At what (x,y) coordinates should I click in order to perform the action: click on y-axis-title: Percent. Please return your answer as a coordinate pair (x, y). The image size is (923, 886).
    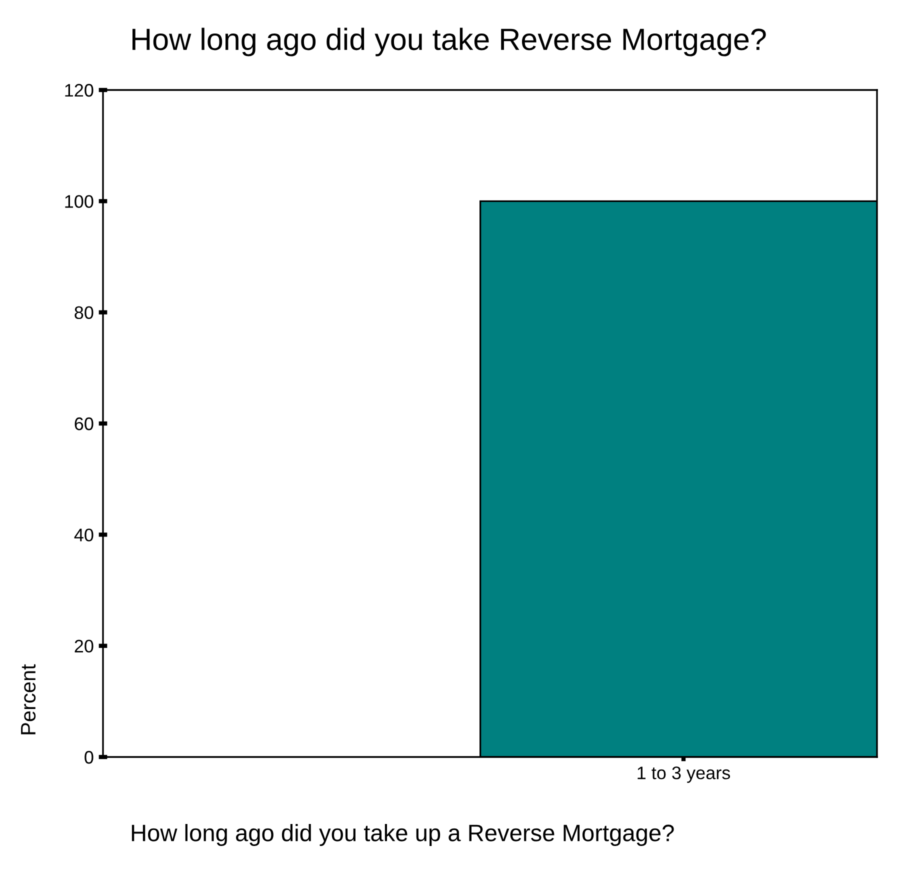
    Looking at the image, I should click on (28, 699).